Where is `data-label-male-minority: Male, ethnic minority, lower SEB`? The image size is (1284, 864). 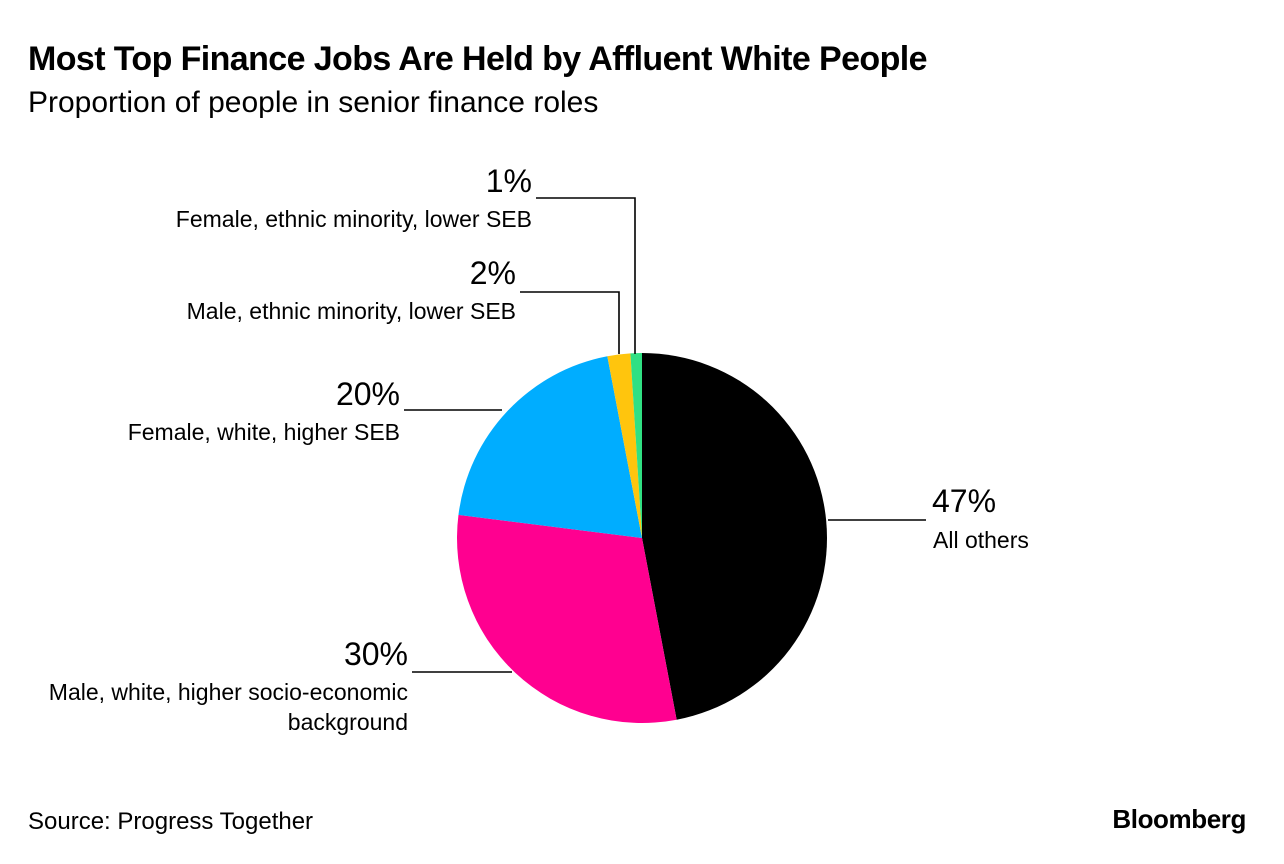
data-label-male-minority: Male, ethnic minority, lower SEB is located at coordinates (351, 311).